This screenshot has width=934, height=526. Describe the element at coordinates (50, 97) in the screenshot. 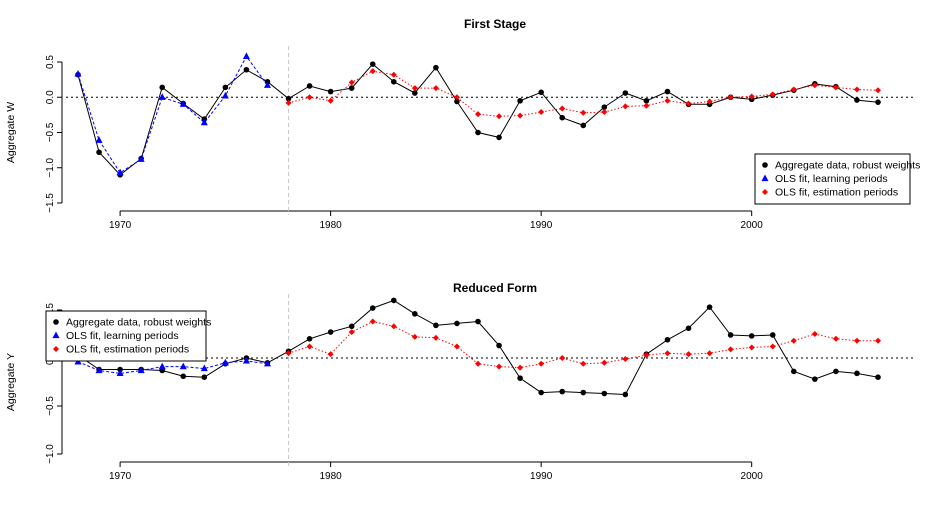

I see `y-tick-label: 0.0` at that location.